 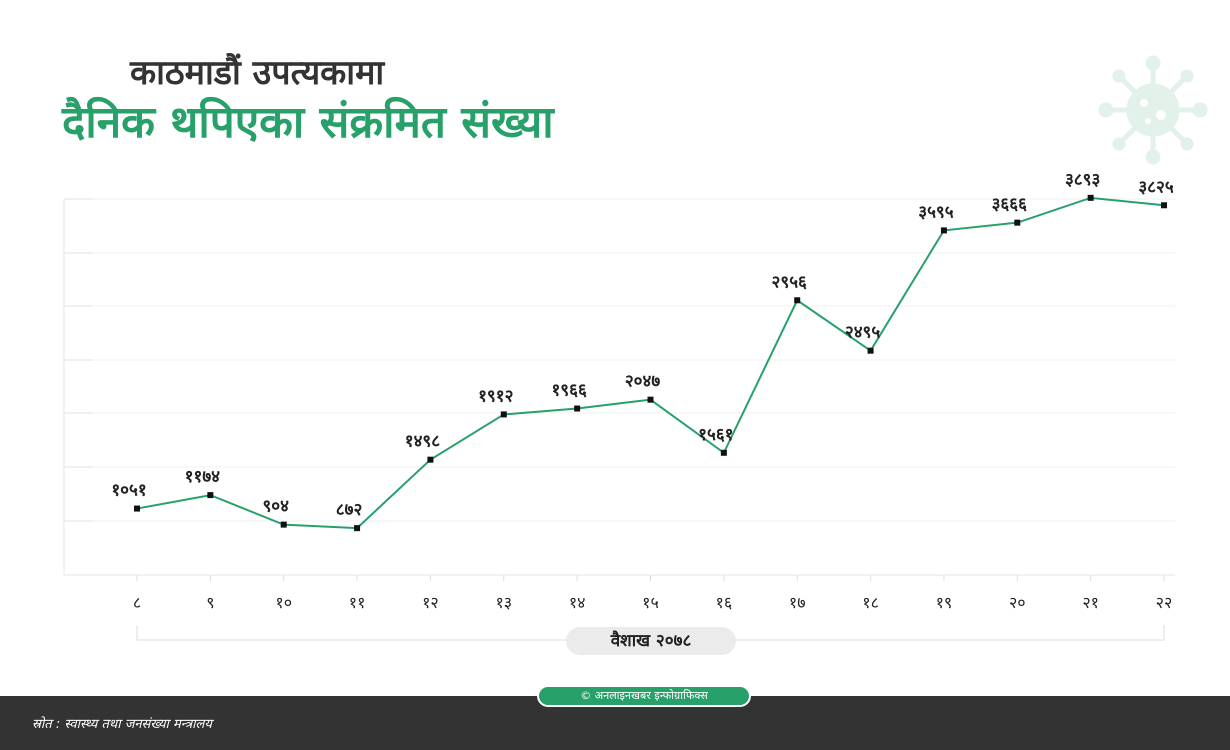 I want to click on x-tick-label: १३, so click(x=503, y=602).